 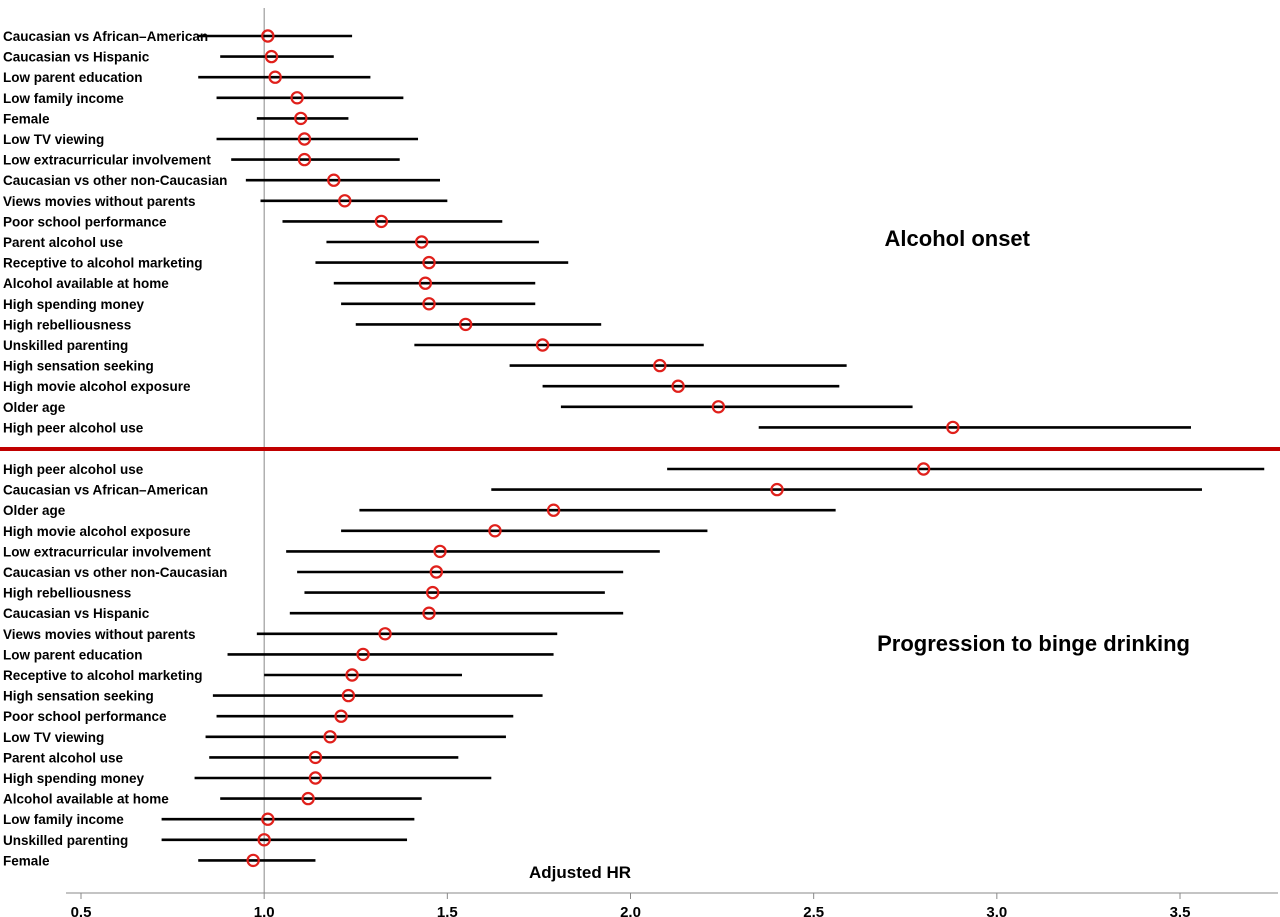 I want to click on row-label: Low parent education, so click(x=73, y=77).